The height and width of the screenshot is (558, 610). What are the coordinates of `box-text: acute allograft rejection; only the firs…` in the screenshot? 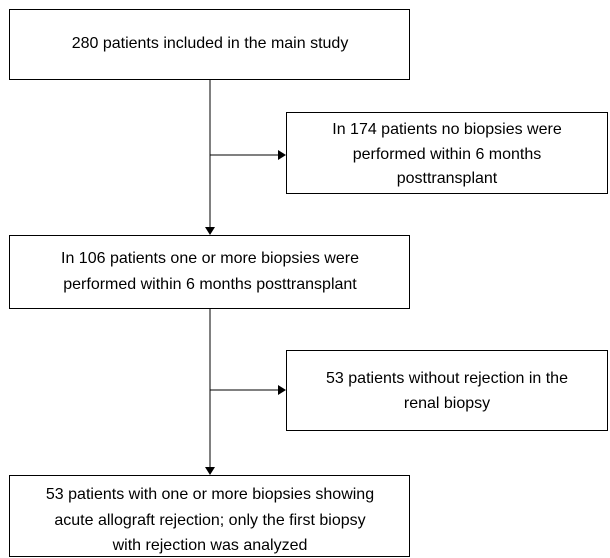 It's located at (209, 520).